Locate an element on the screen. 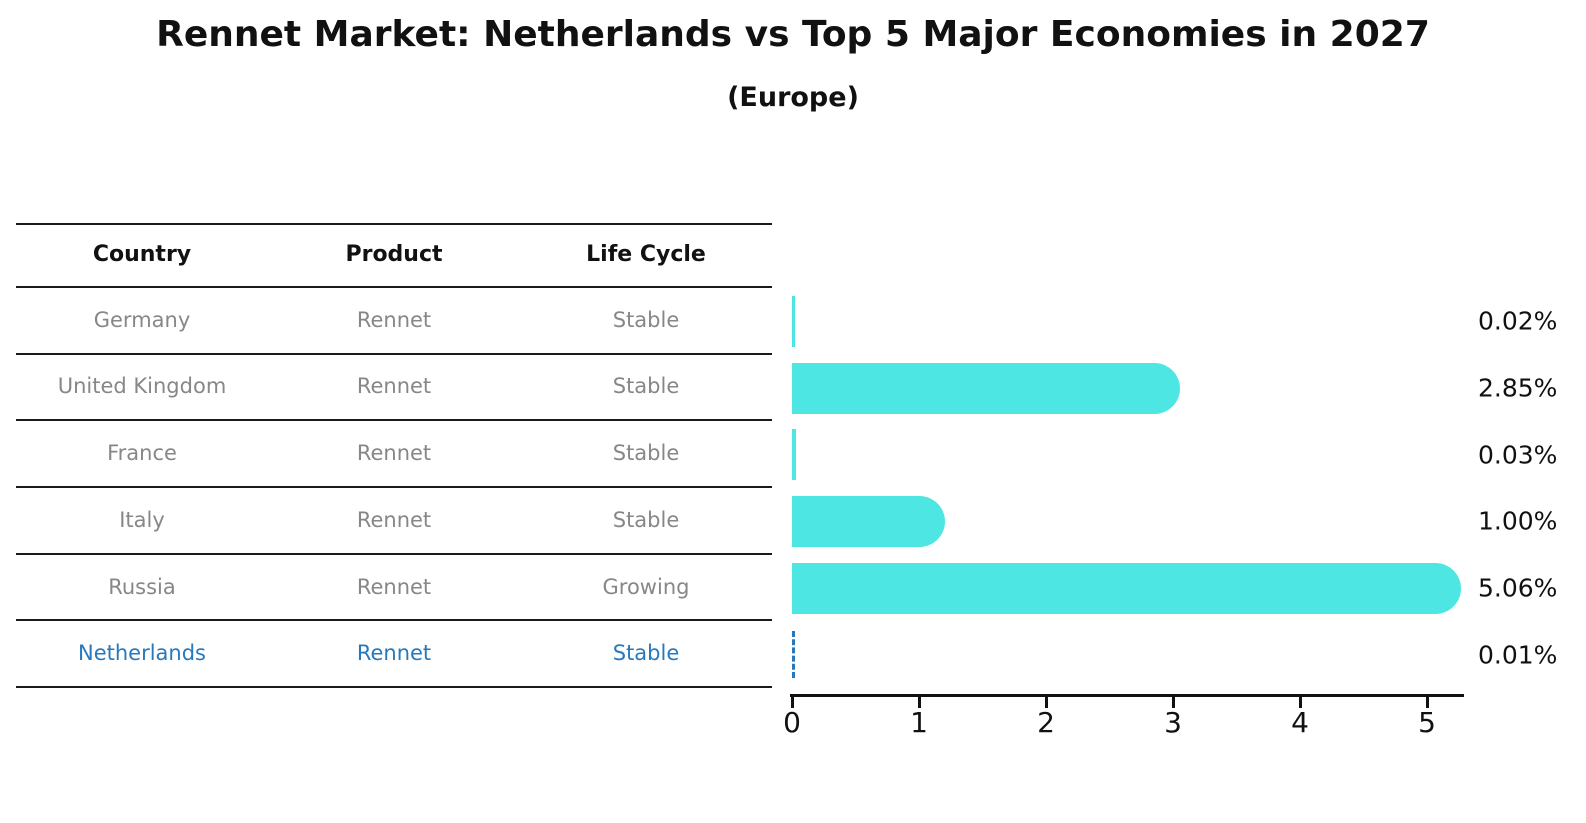 Image resolution: width=1586 pixels, height=823 pixels. col-header-product: Product is located at coordinates (394, 255).